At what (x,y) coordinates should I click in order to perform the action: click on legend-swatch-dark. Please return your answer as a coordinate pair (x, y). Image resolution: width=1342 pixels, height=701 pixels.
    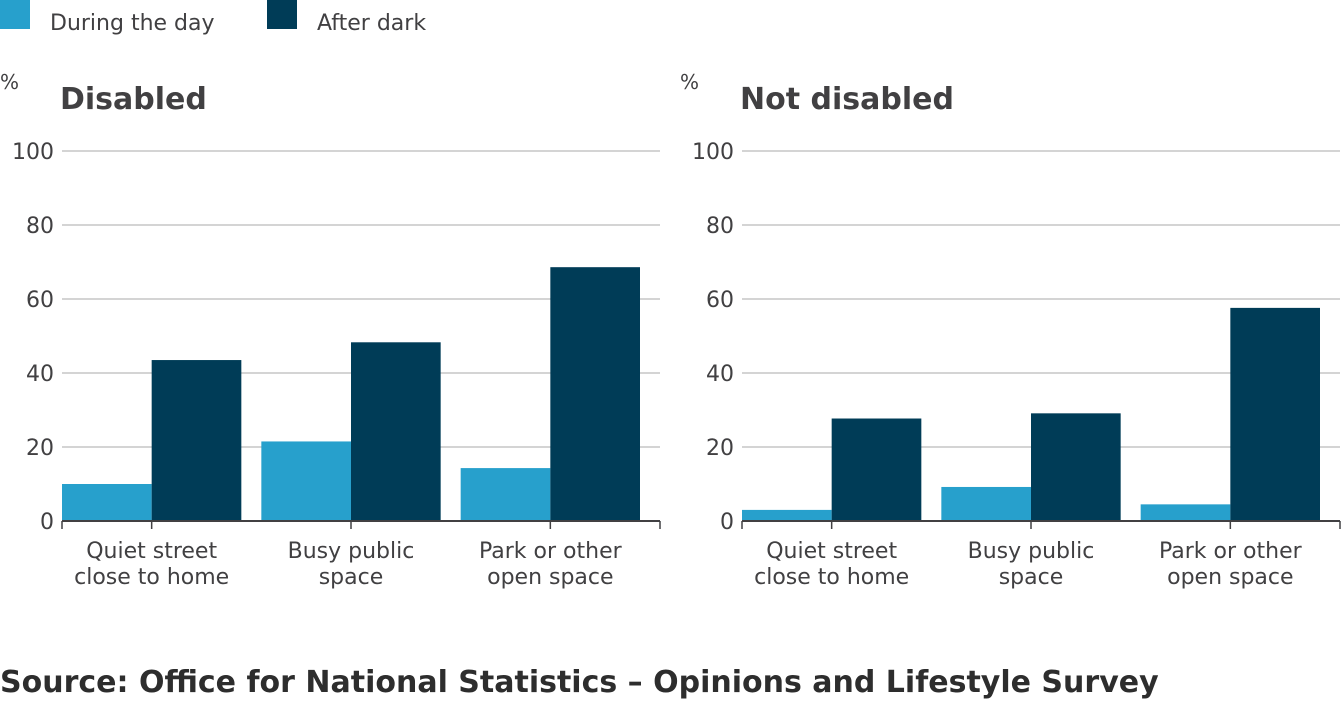
    Looking at the image, I should click on (282, 14).